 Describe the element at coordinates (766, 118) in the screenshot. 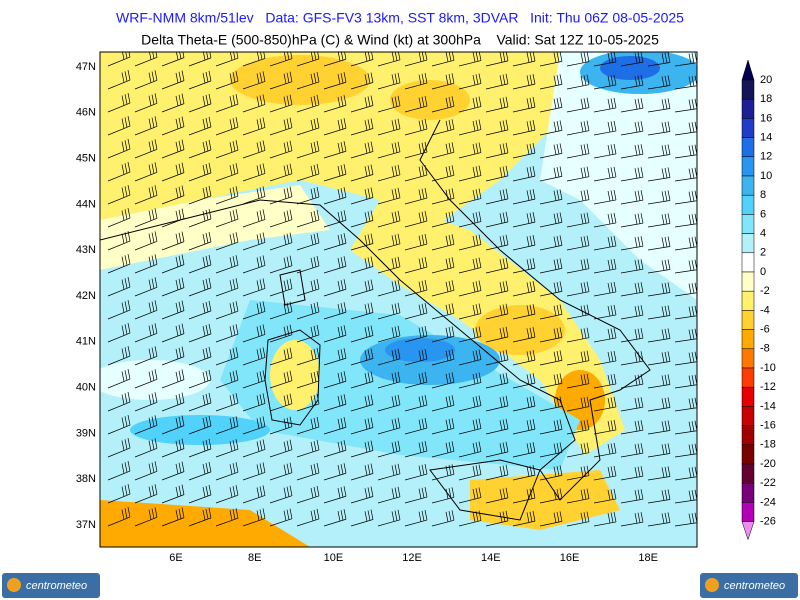

I see `colorbar-label: 16` at that location.